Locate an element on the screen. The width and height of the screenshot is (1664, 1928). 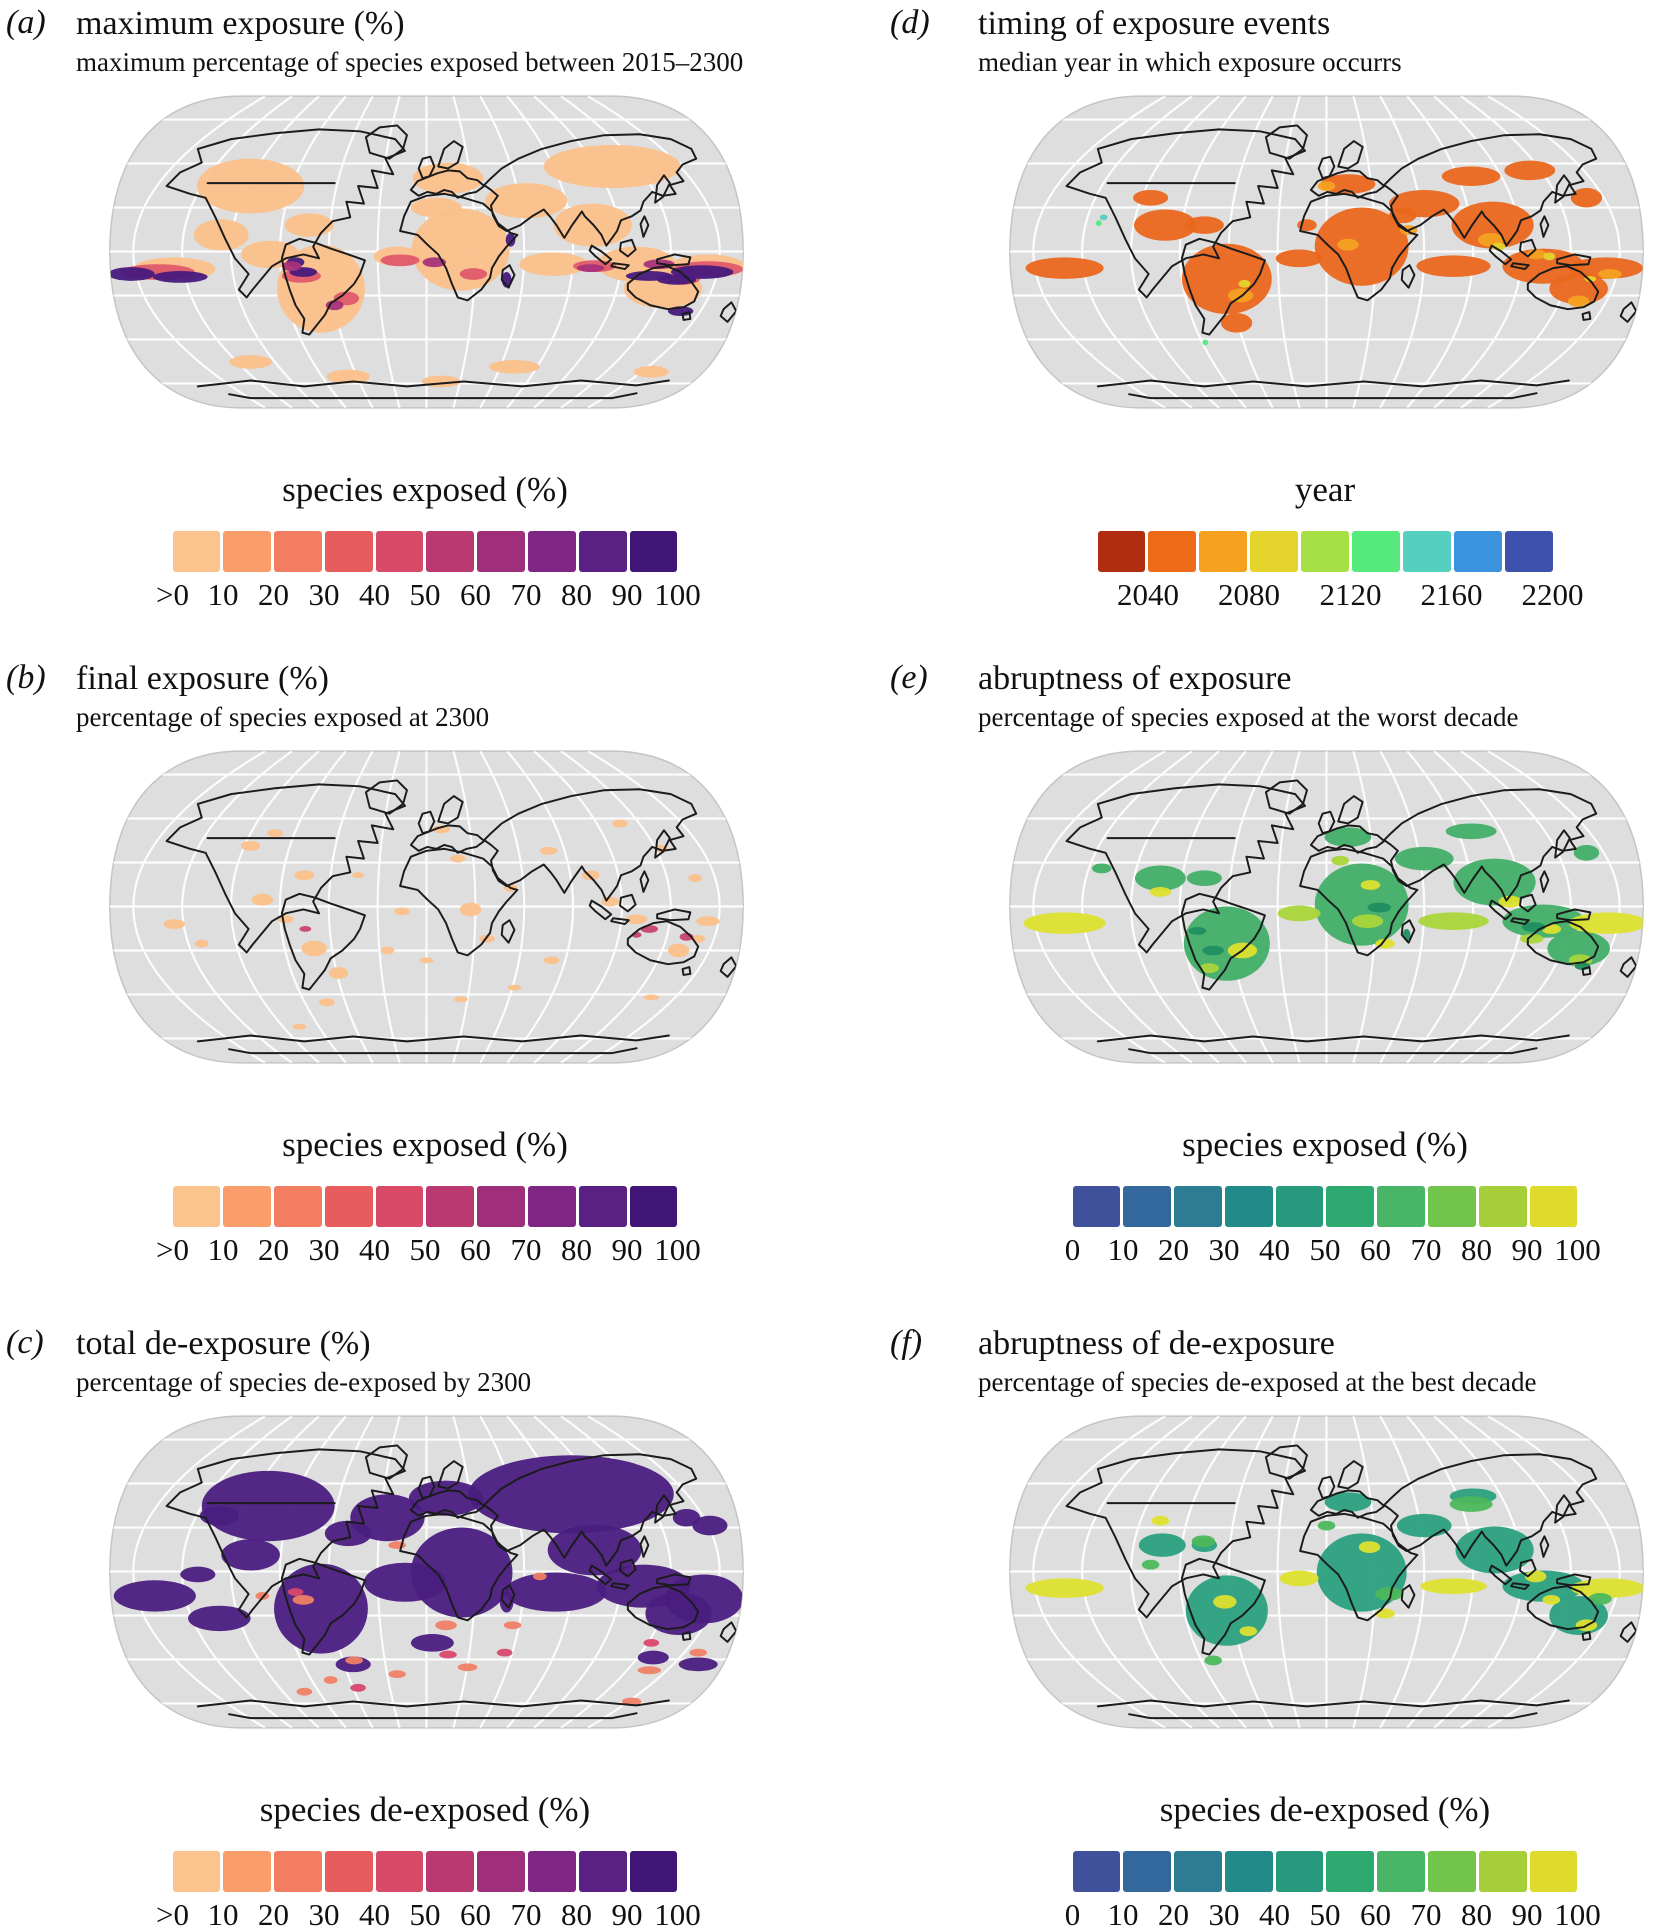
colorbar-tick: 2200 is located at coordinates (1552, 594).